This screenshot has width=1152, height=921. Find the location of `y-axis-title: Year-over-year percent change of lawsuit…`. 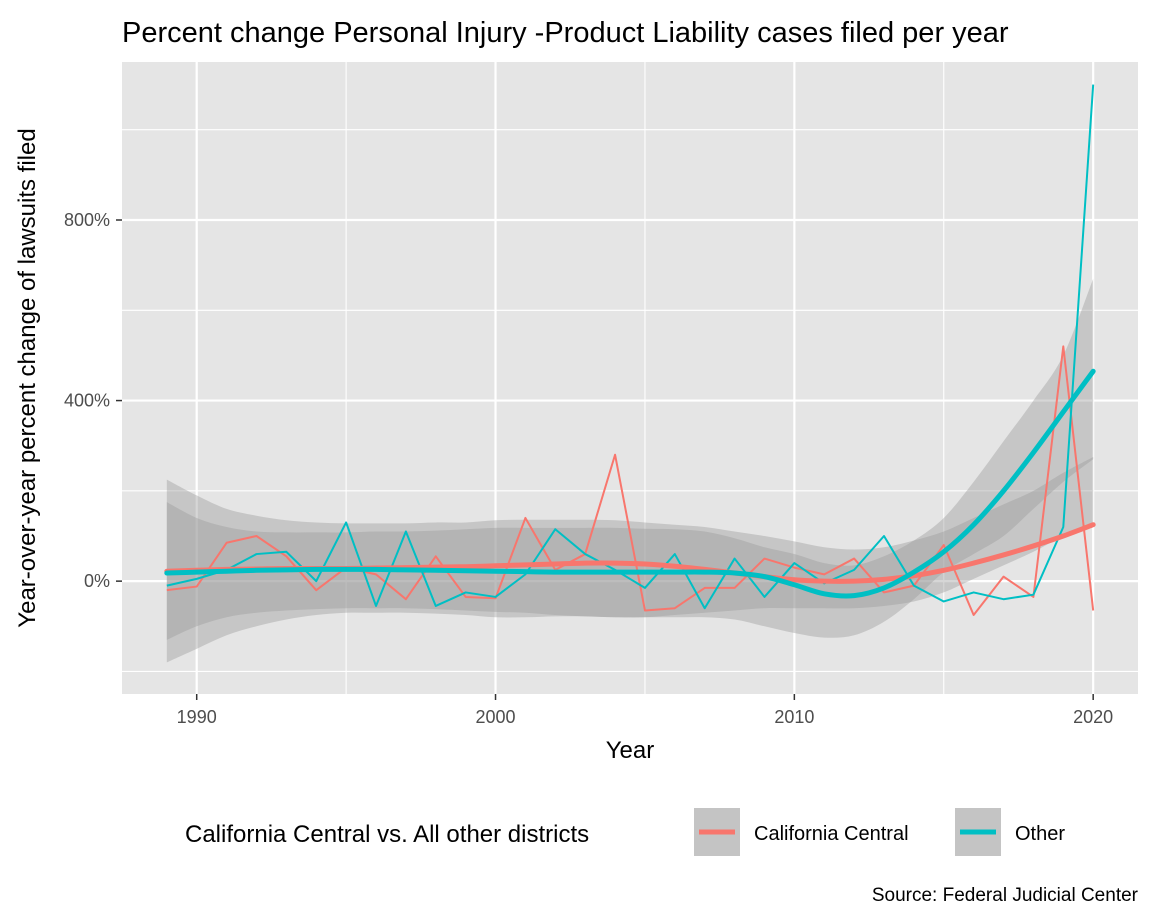

y-axis-title: Year-over-year percent change of lawsuit… is located at coordinates (27, 377).